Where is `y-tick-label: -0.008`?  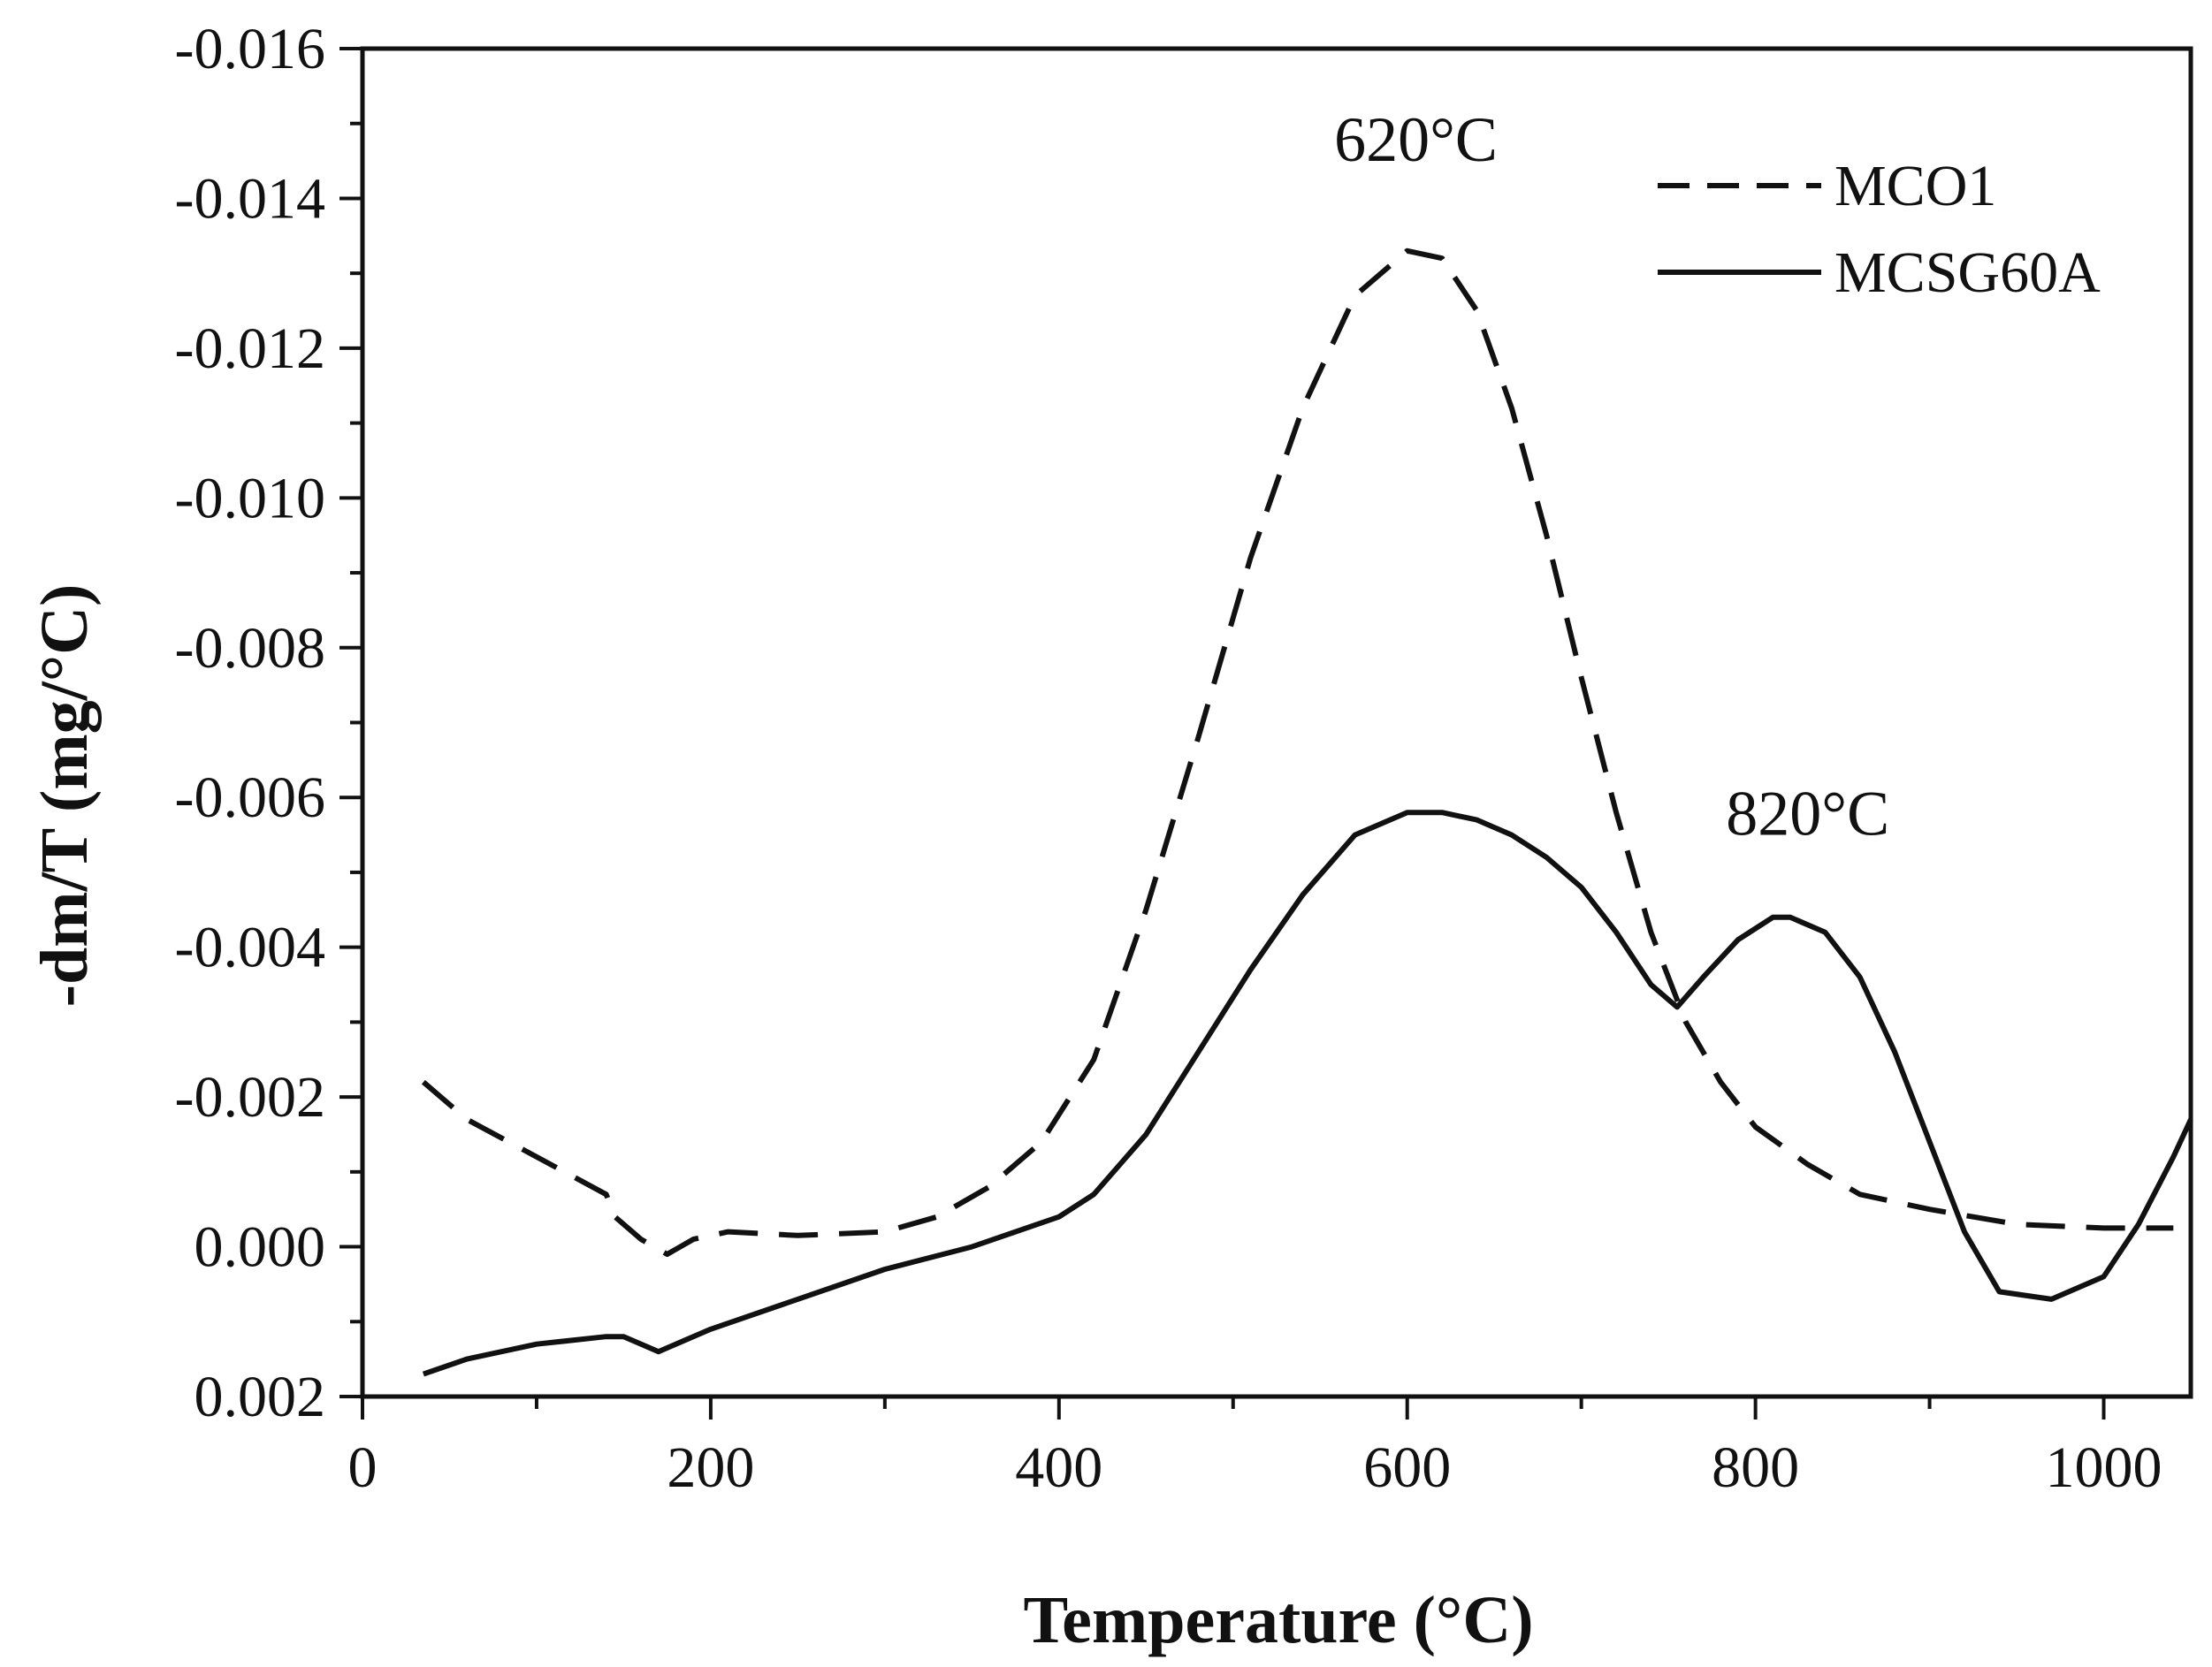 y-tick-label: -0.008 is located at coordinates (250, 648).